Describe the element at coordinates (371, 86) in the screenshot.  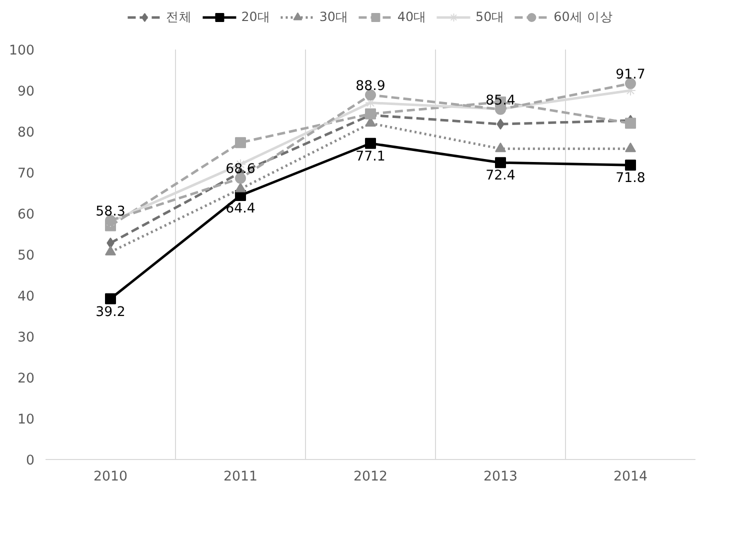
I see `data-label: 88.9` at that location.